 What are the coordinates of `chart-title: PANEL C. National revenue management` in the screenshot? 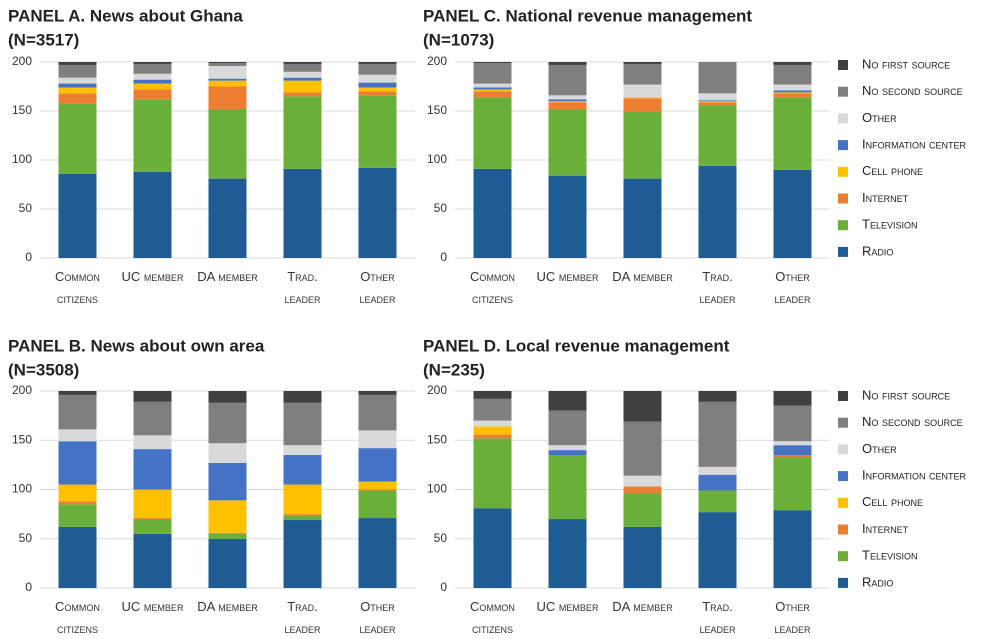 It's located at (587, 15).